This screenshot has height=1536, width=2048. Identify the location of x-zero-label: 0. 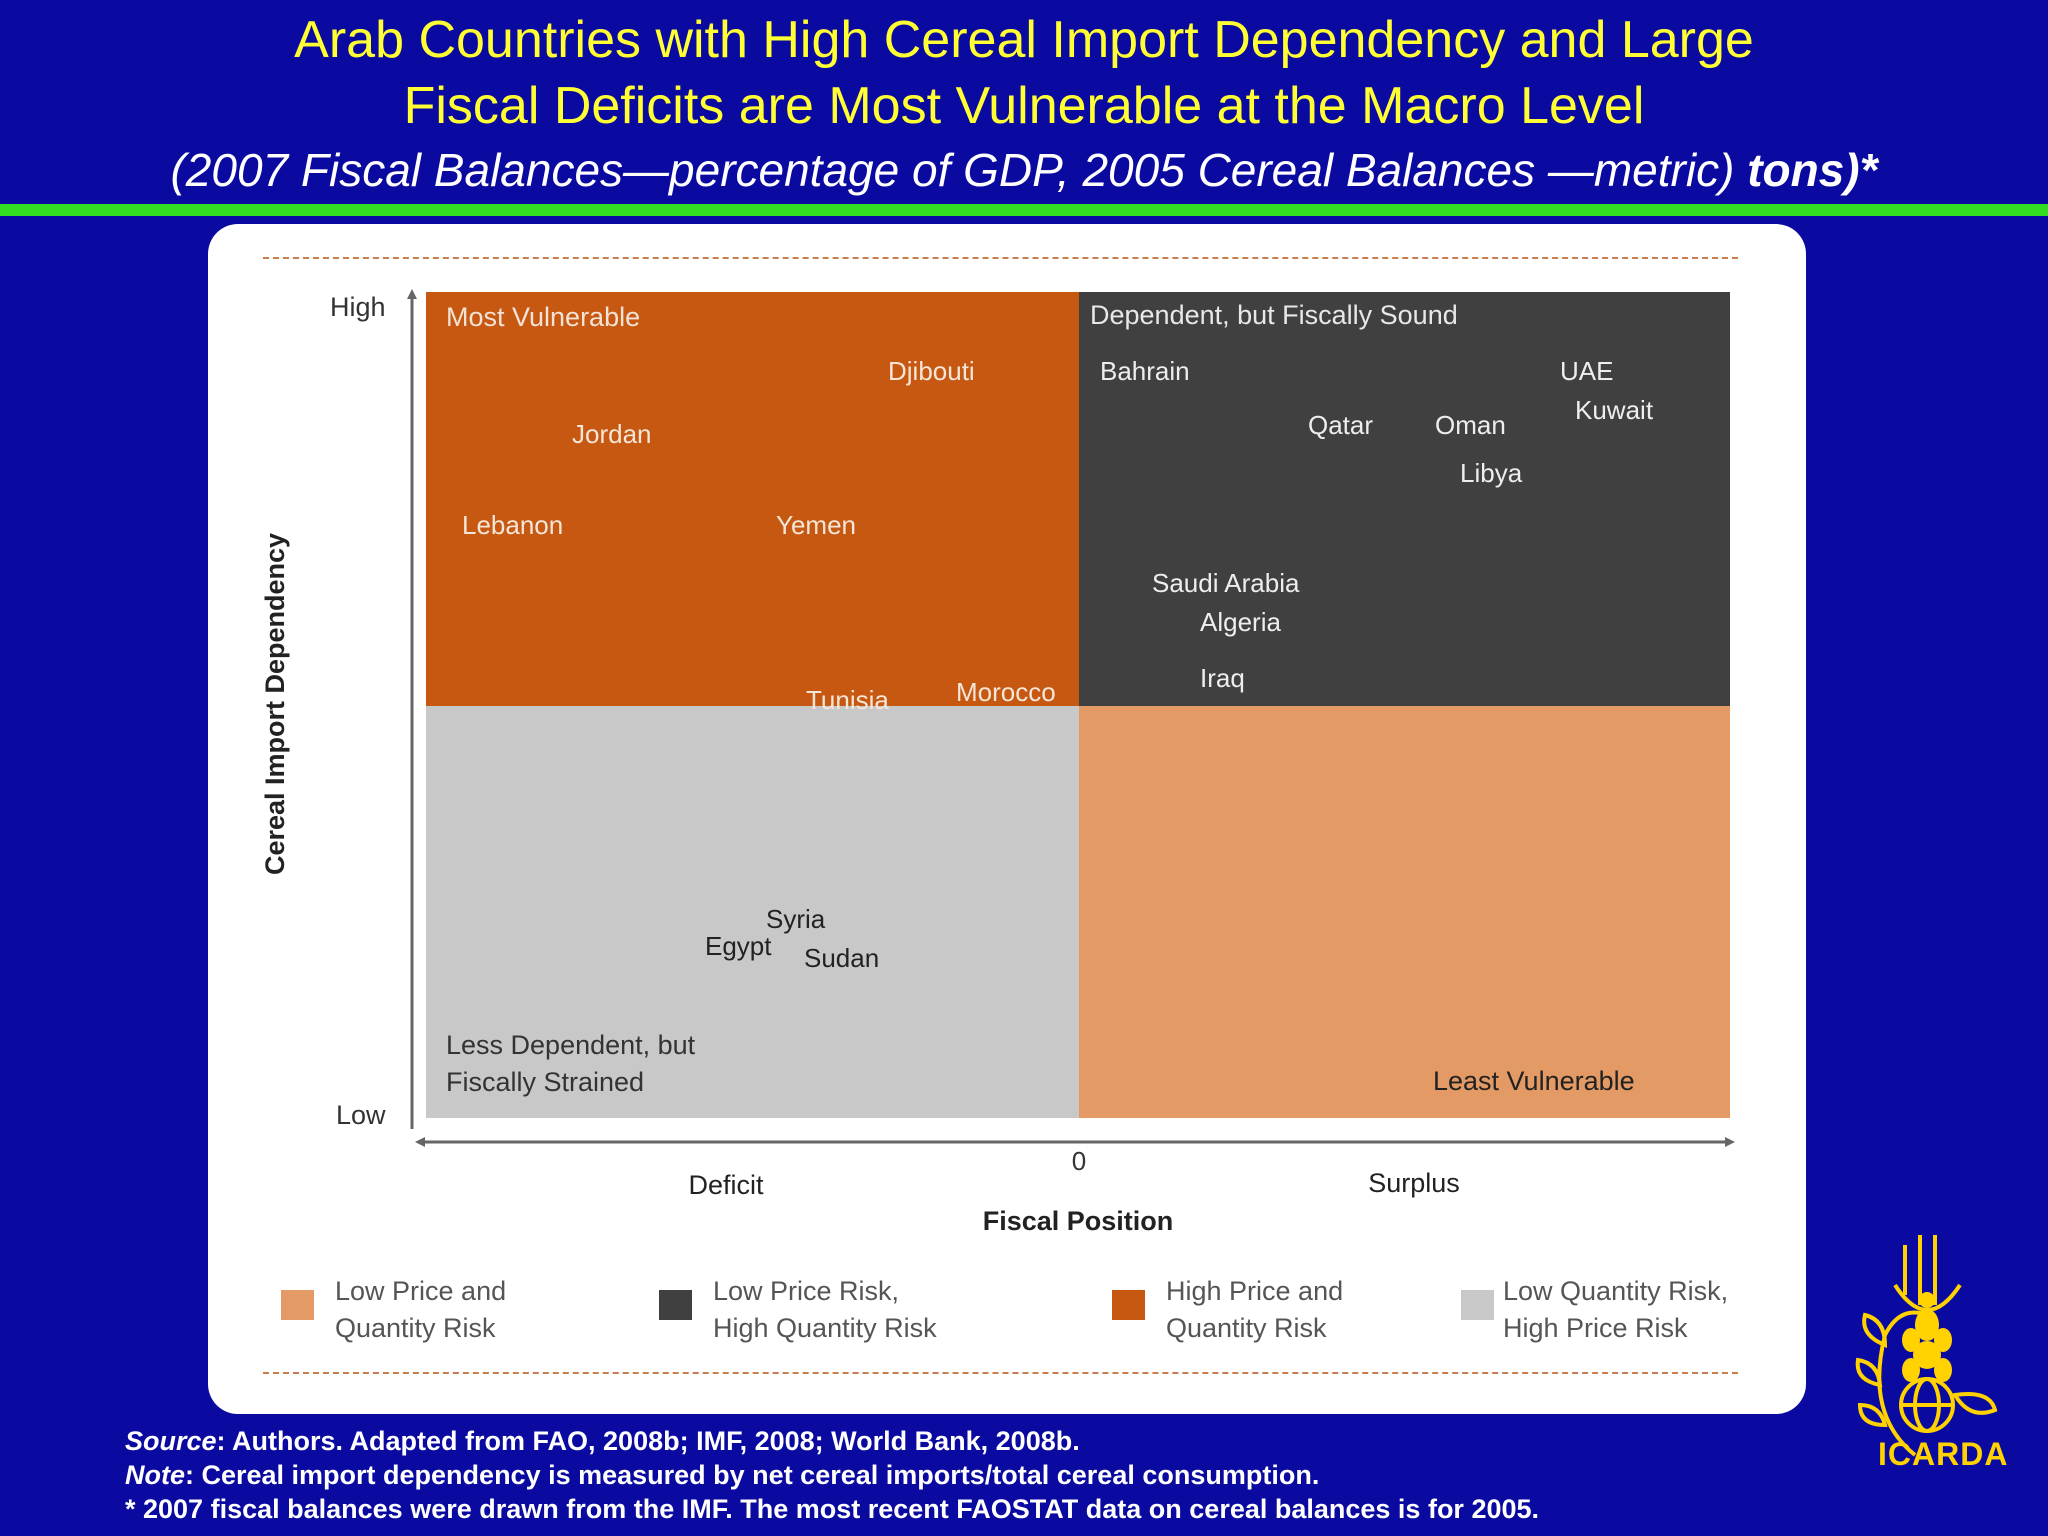
(1079, 1161).